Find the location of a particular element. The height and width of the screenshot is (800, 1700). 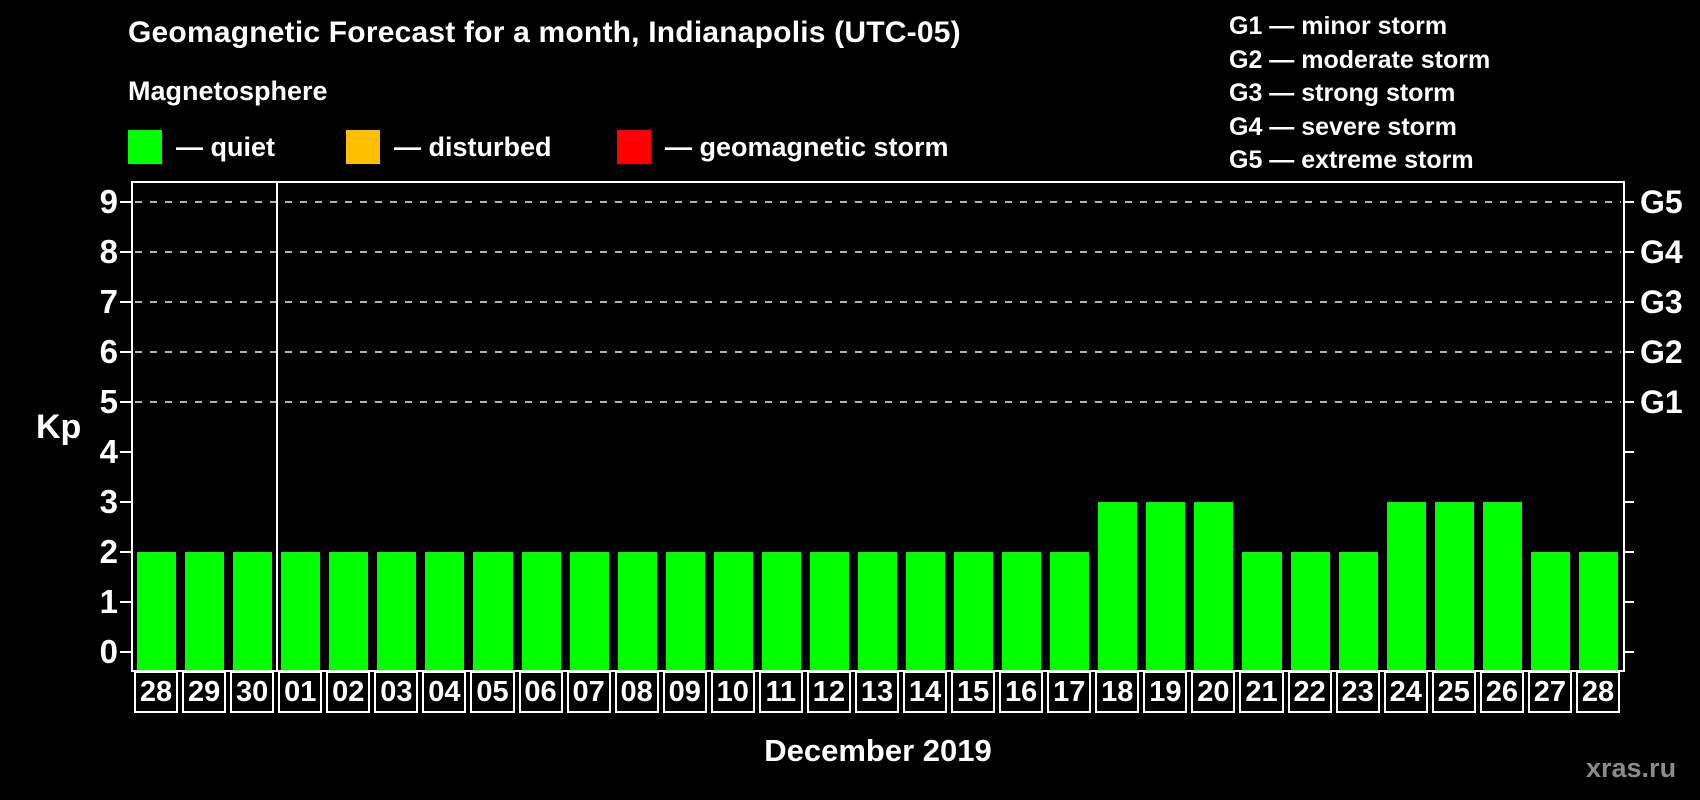

y-axis-label-0: 0 is located at coordinates (108, 651).